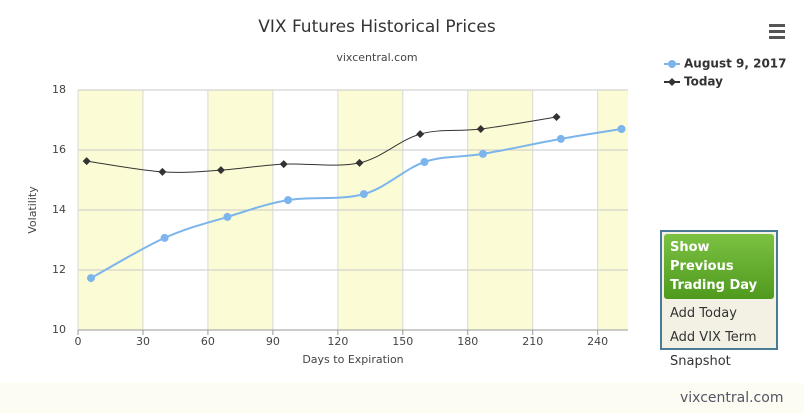 The image size is (804, 413). What do you see at coordinates (376, 57) in the screenshot?
I see `chart-subtitle: vixcentral.com` at bounding box center [376, 57].